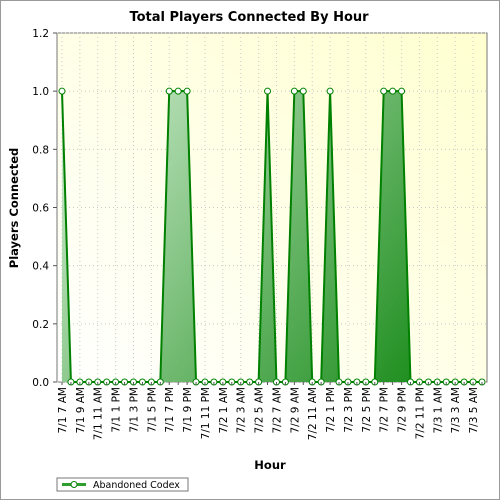 The height and width of the screenshot is (500, 500). I want to click on y-tick-label: 0.4, so click(40, 267).